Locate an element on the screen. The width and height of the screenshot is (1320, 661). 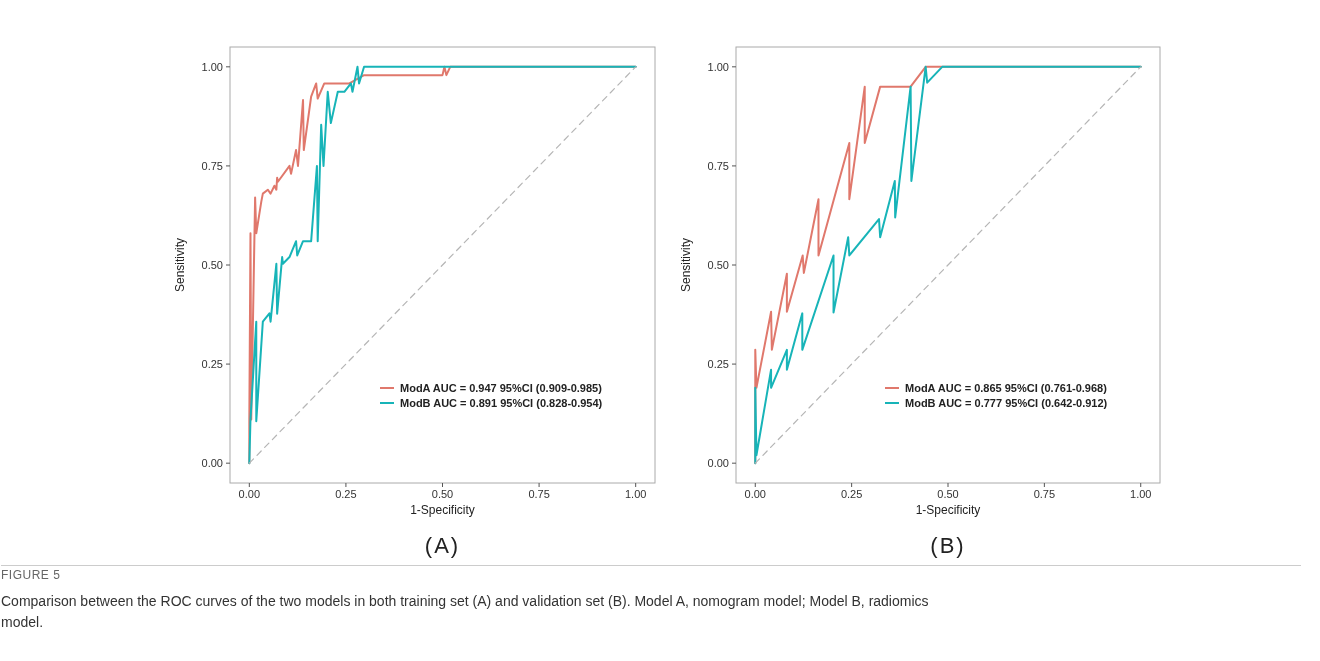
text: Comparison between the ROC curves of the two models in both training set (A) and validation set (B). Model A, nomogram model; Model B, radiomics model. is located at coordinates (465, 612).